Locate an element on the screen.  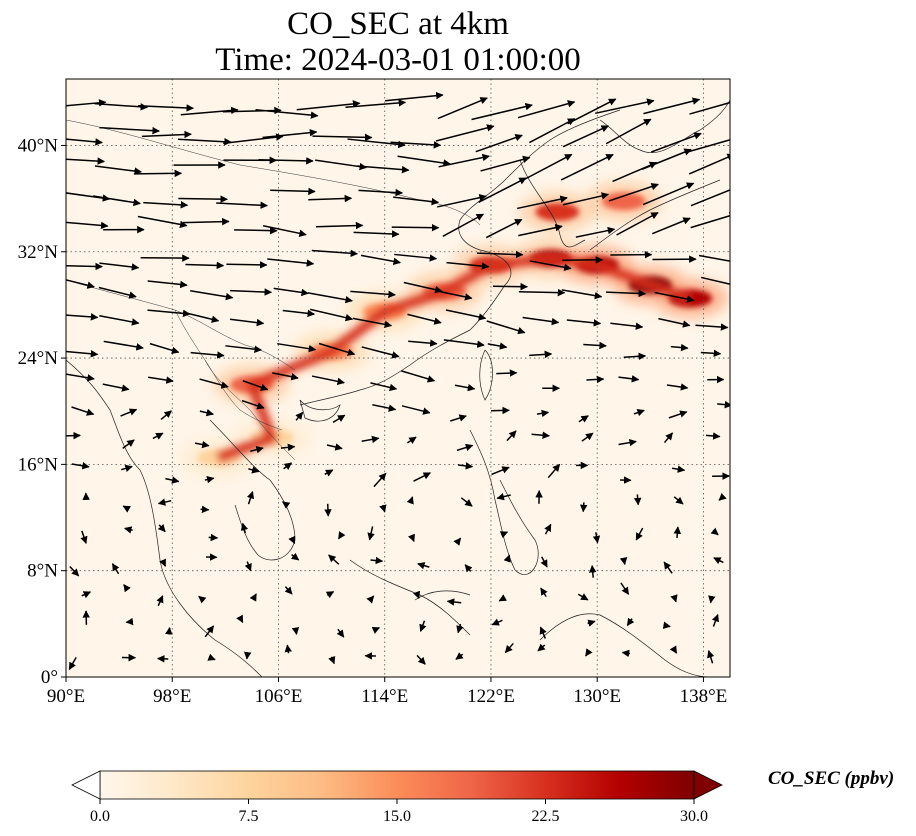
lat-tick-label: 0° is located at coordinates (49, 677).